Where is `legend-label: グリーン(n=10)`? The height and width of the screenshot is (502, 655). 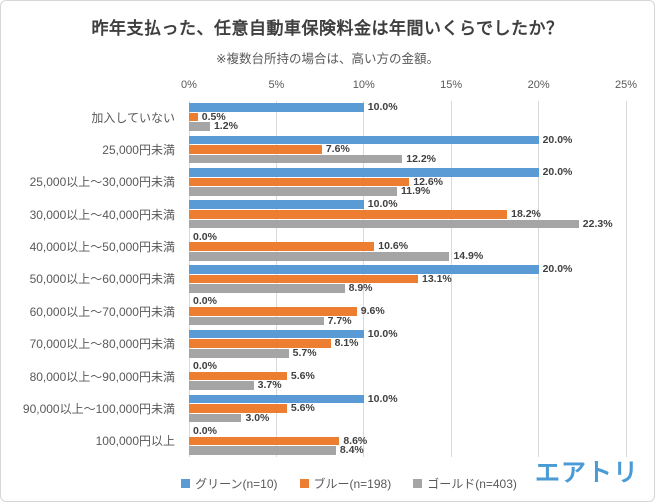
legend-label: グリーン(n=10) is located at coordinates (236, 484).